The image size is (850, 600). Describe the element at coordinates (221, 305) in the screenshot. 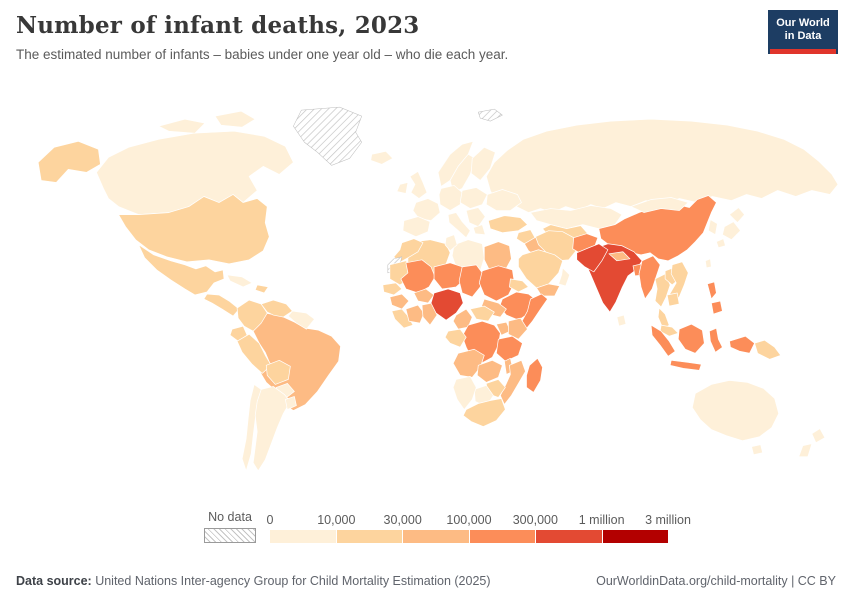

I see `country-central-america` at that location.